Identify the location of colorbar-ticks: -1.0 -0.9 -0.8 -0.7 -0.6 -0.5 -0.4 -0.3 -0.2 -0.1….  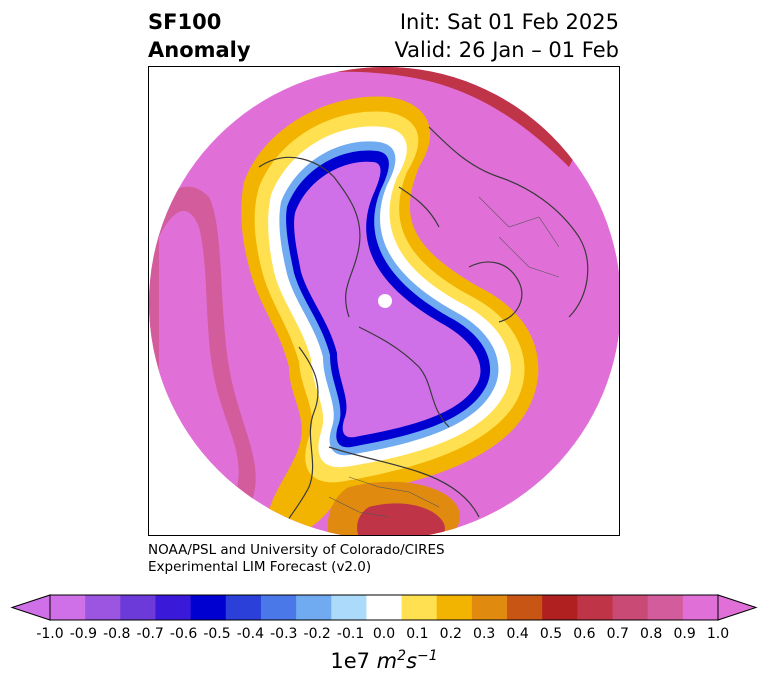
(384, 636).